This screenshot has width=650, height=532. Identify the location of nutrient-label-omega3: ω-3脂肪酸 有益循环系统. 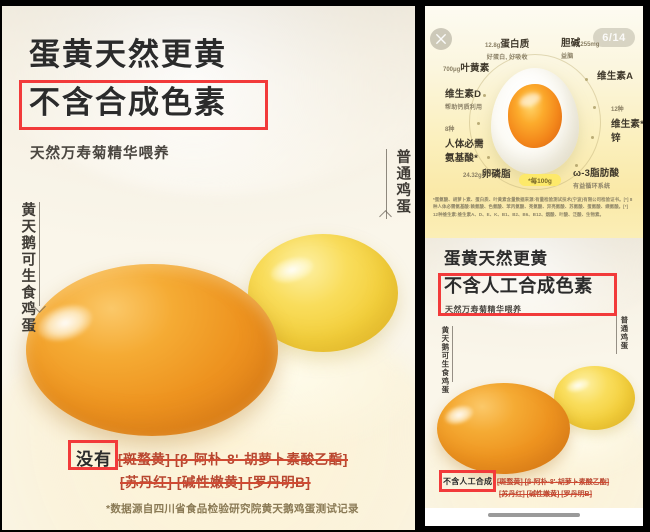
(596, 176).